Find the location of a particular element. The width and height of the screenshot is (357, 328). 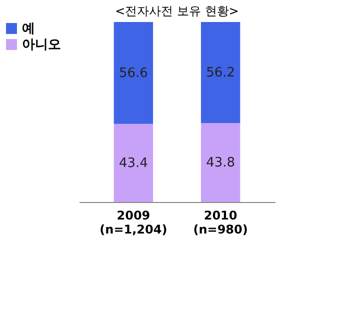

x-tick-label: 2010 (n=980) is located at coordinates (220, 222).